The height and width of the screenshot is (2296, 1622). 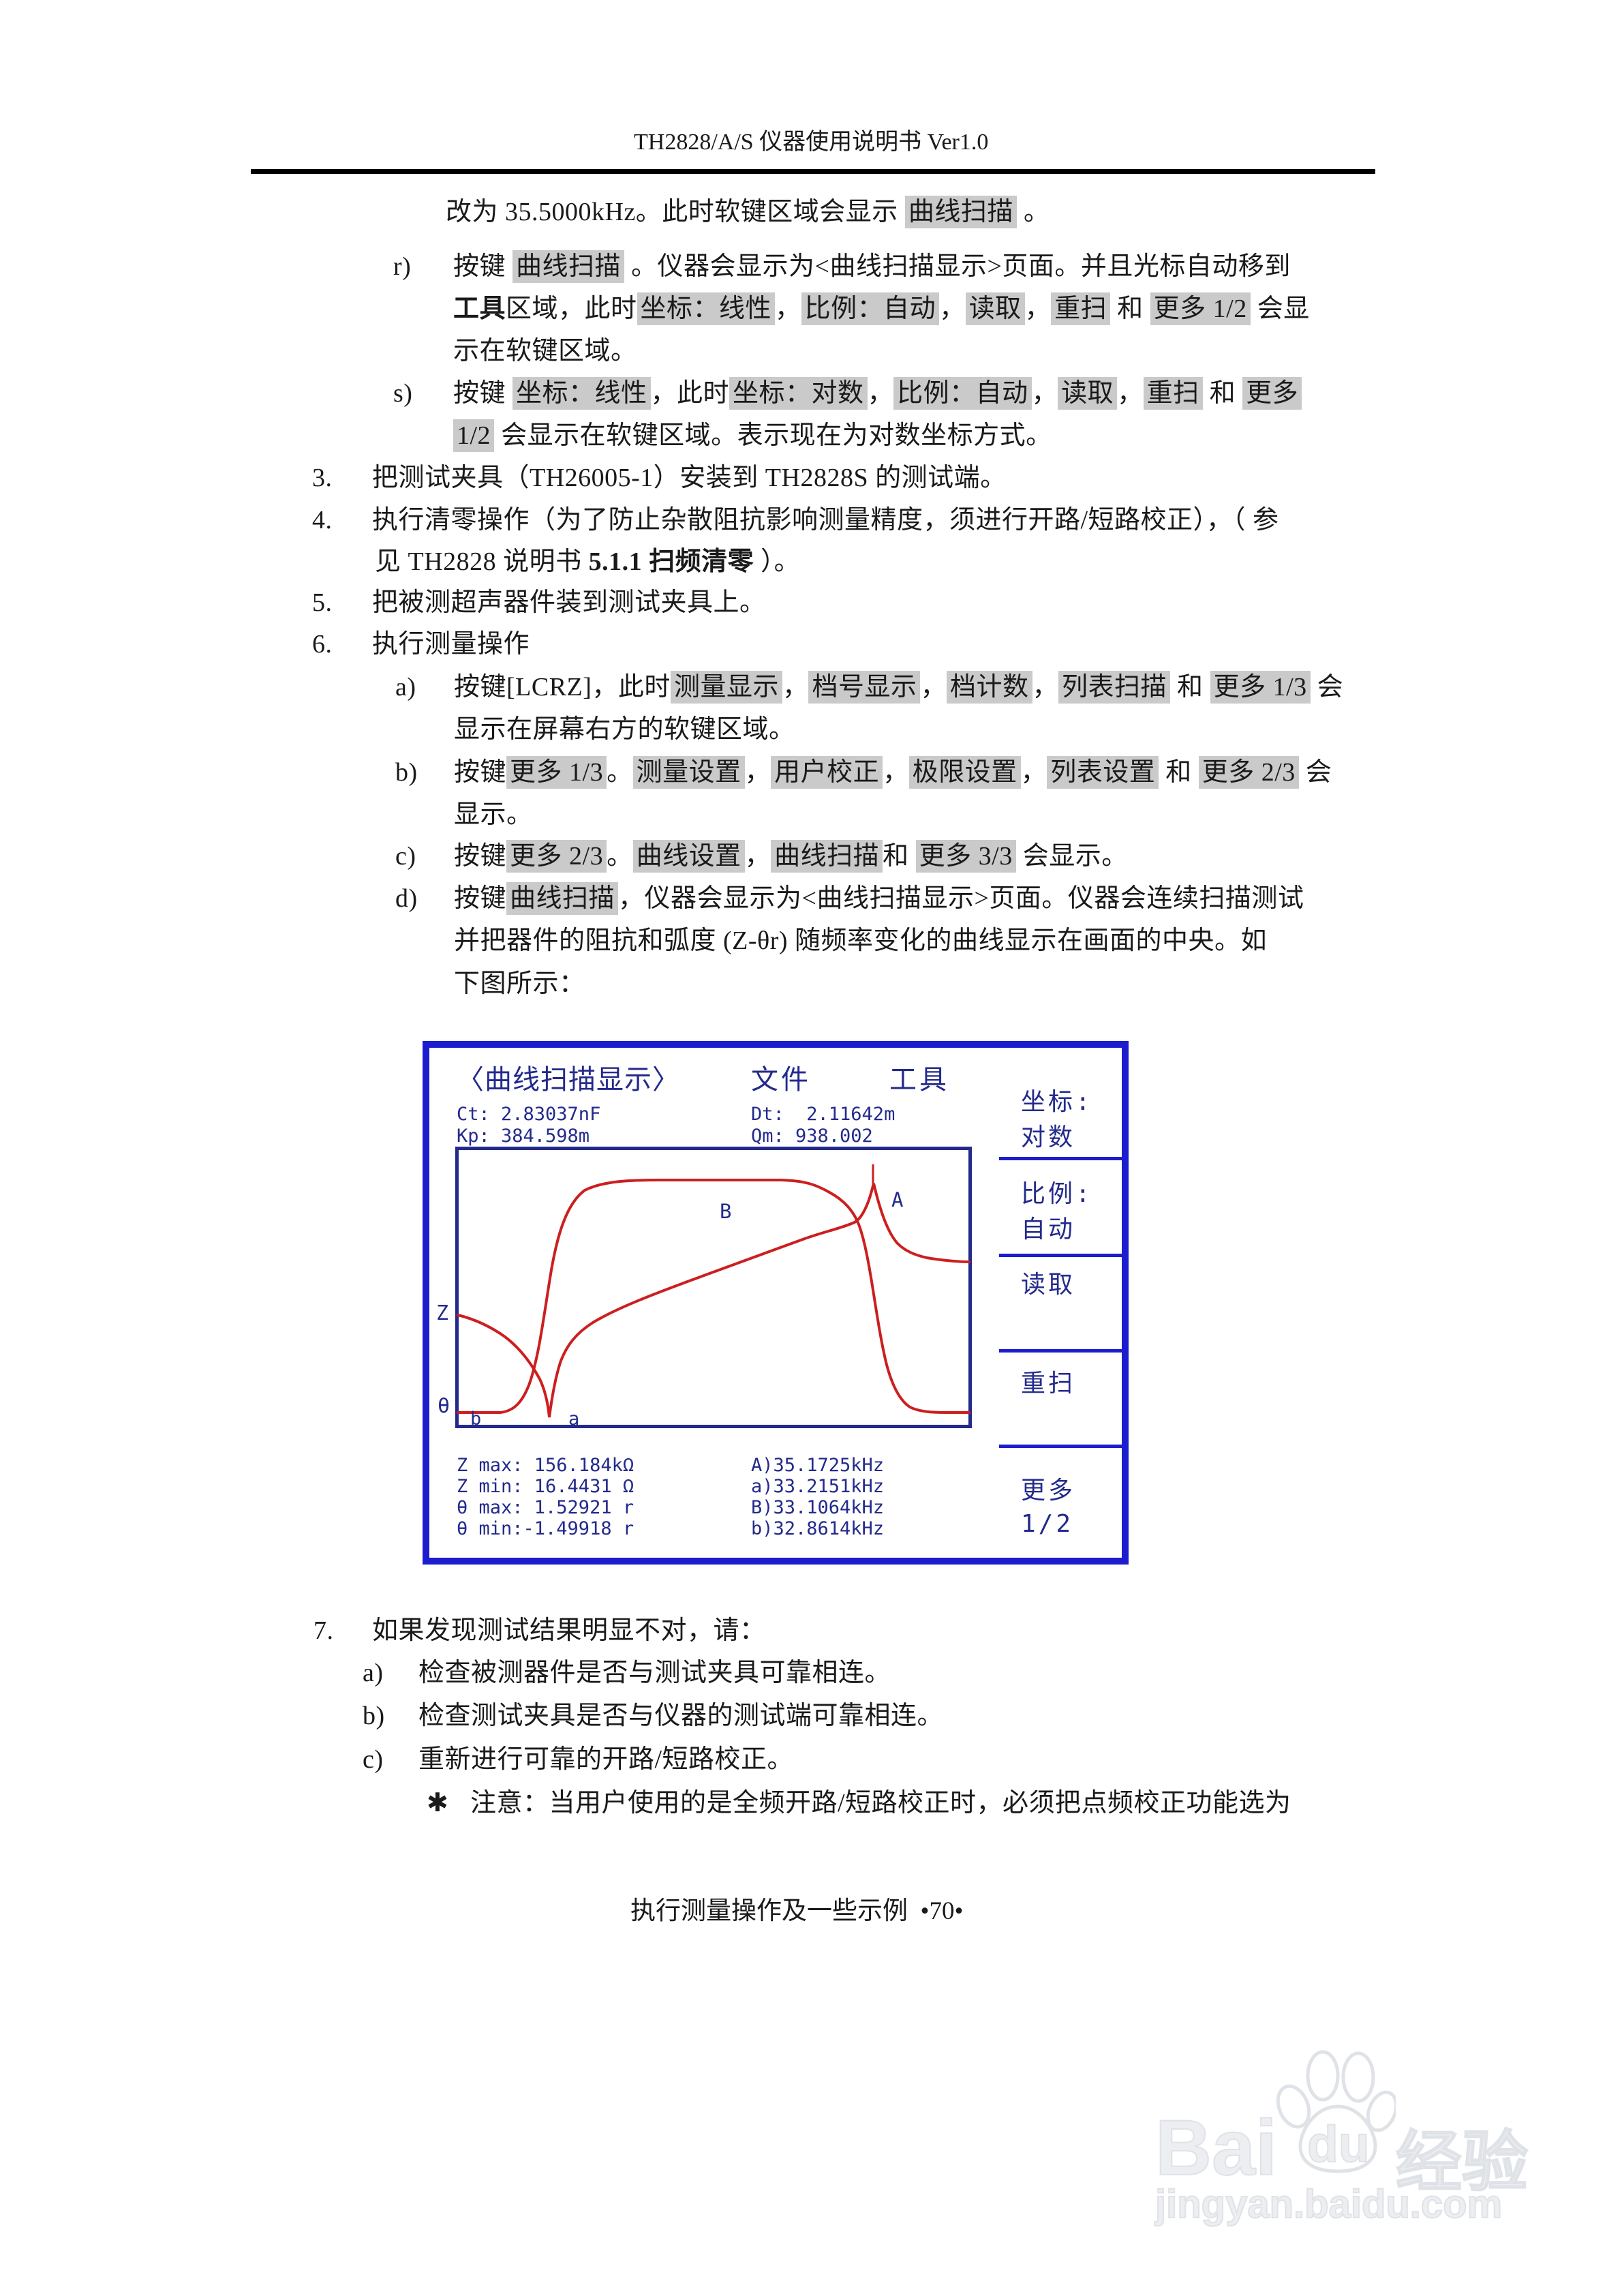 What do you see at coordinates (1216, 2148) in the screenshot?
I see `watermark-bai-text: Bai` at bounding box center [1216, 2148].